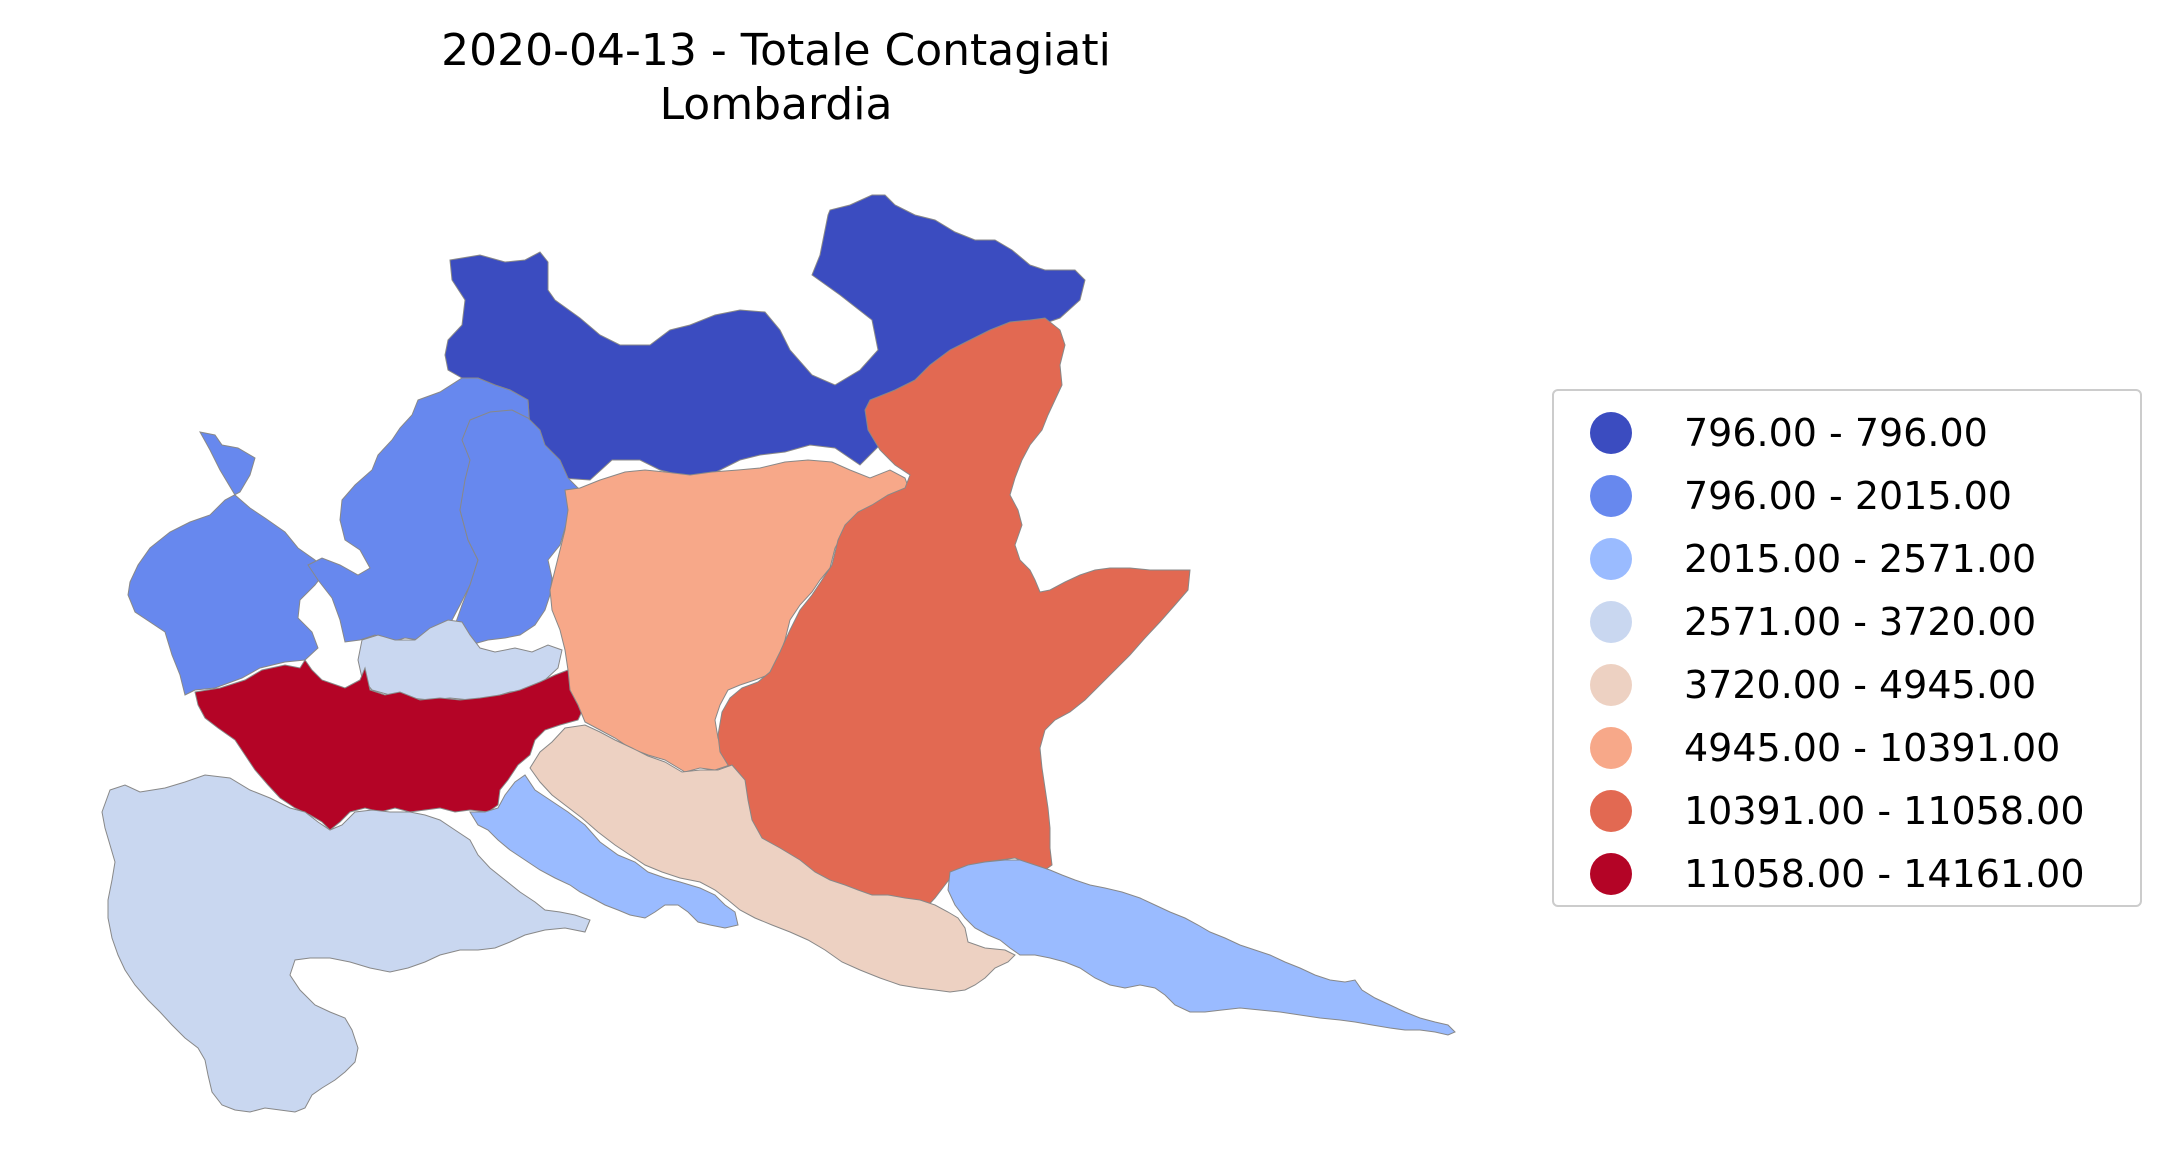 This screenshot has height=1172, width=2157. I want to click on legend-item: 796.00 - 2015.00, so click(1783, 496).